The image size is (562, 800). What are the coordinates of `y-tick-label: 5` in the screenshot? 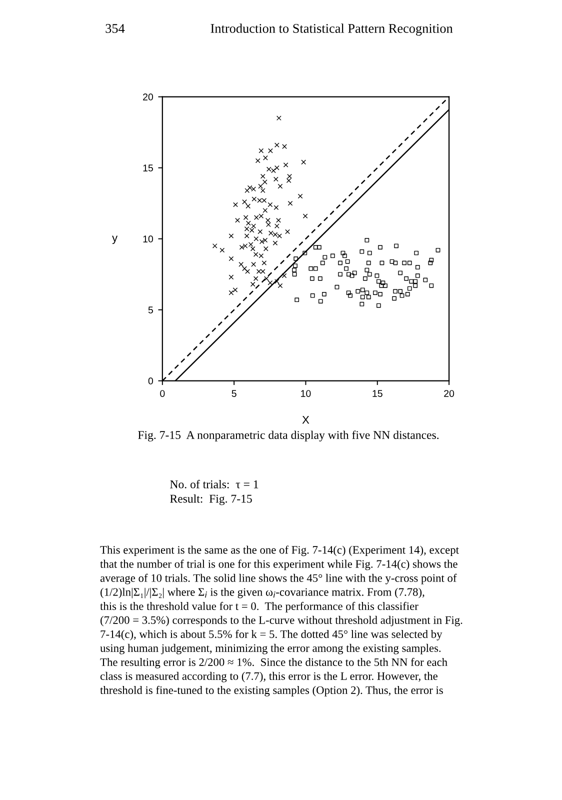 It's located at (150, 310).